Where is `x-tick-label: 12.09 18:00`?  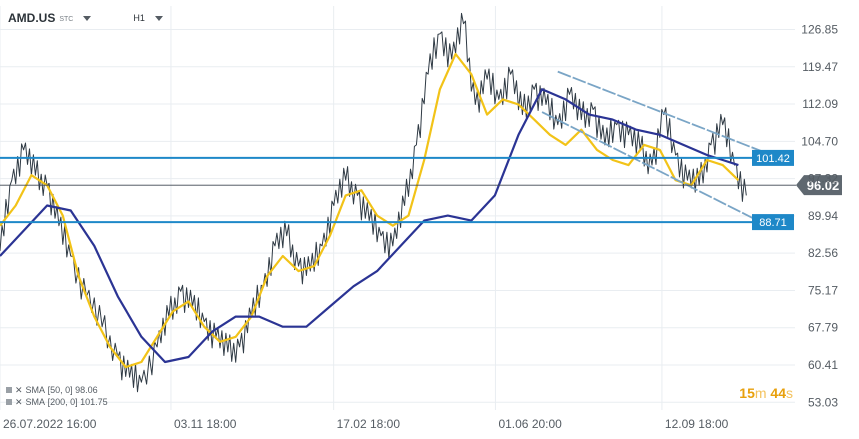 x-tick-label: 12.09 18:00 is located at coordinates (697, 424).